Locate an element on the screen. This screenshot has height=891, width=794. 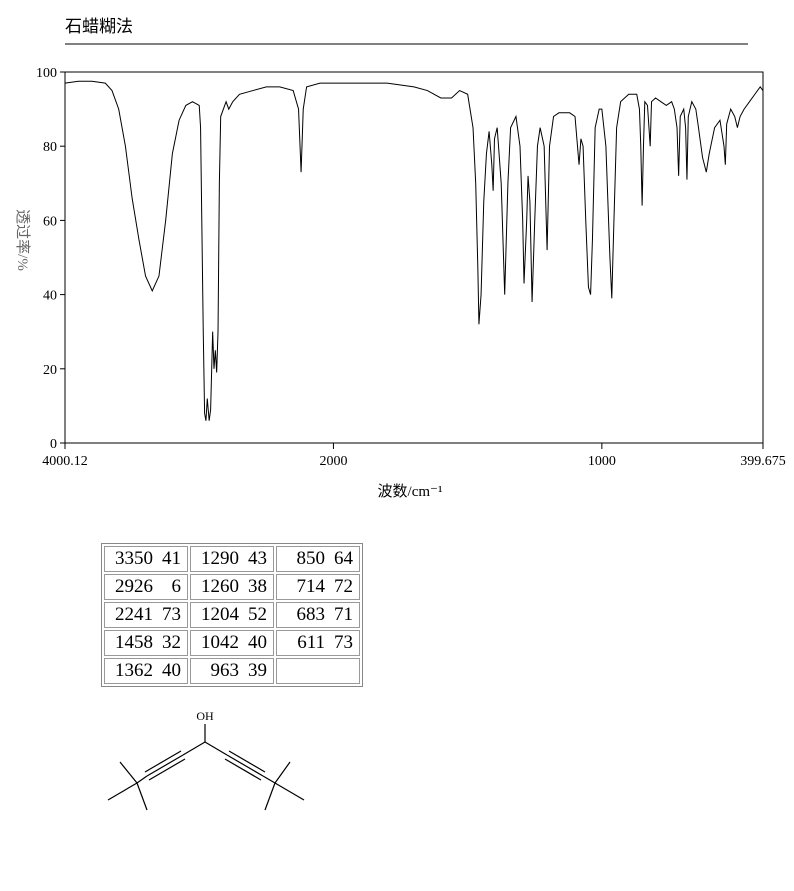
y-tick-label: 20 is located at coordinates (50, 370).